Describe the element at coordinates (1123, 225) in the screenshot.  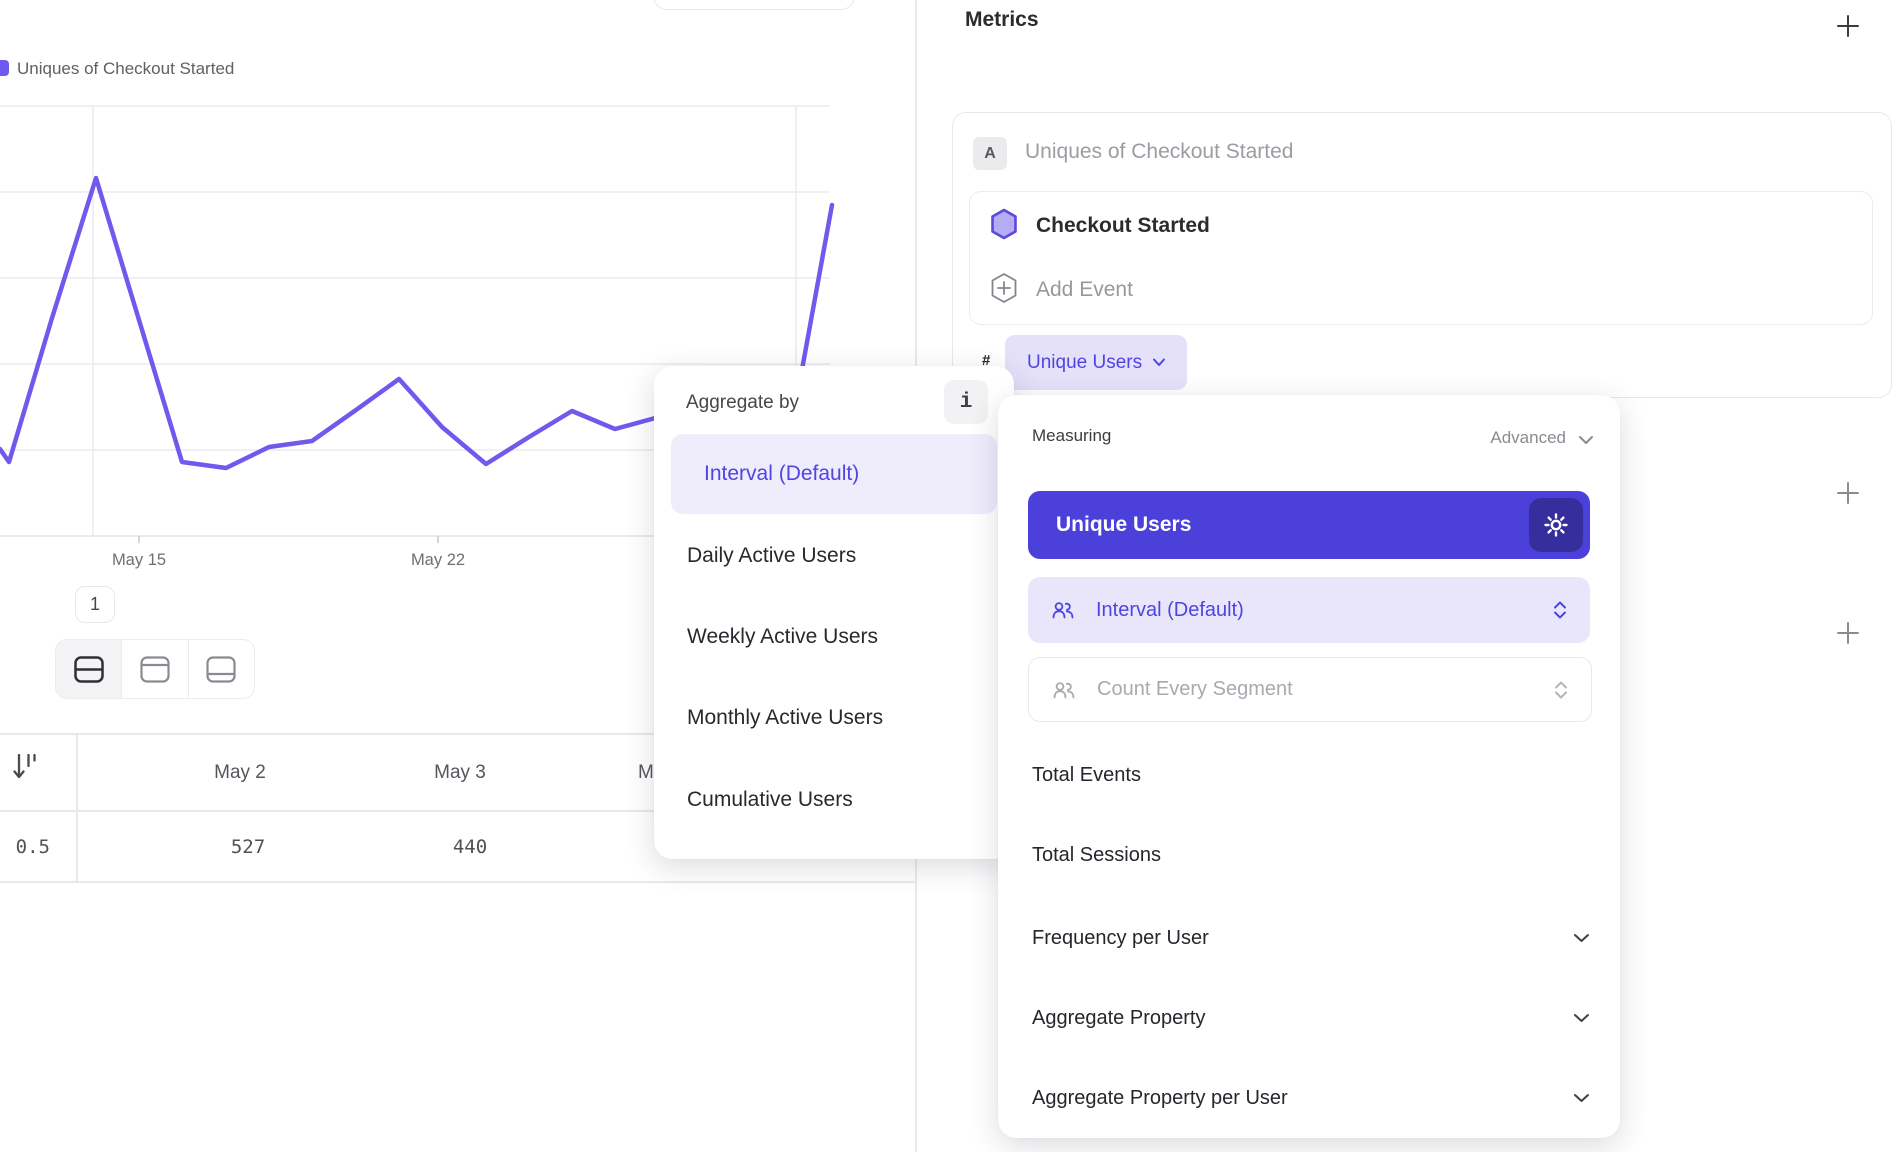
I see `event-row-checkout-started: Checkout Started` at that location.